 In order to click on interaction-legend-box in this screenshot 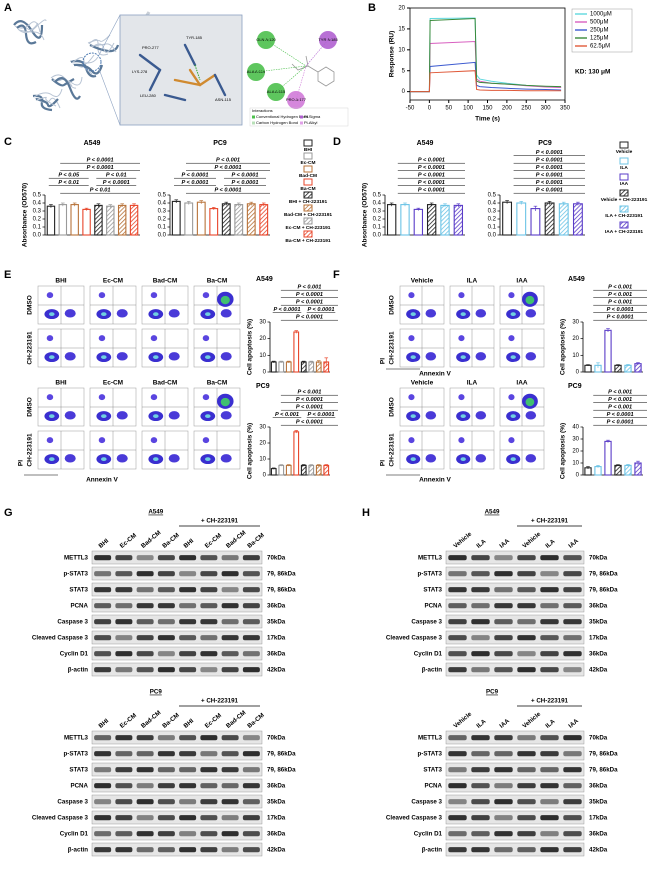, I will do `click(299, 117)`.